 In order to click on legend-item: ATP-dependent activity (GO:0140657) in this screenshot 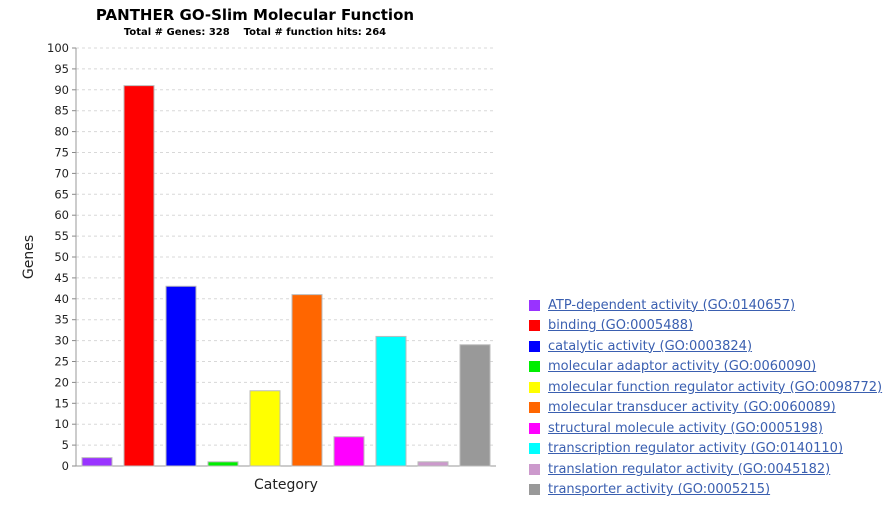, I will do `click(704, 305)`.